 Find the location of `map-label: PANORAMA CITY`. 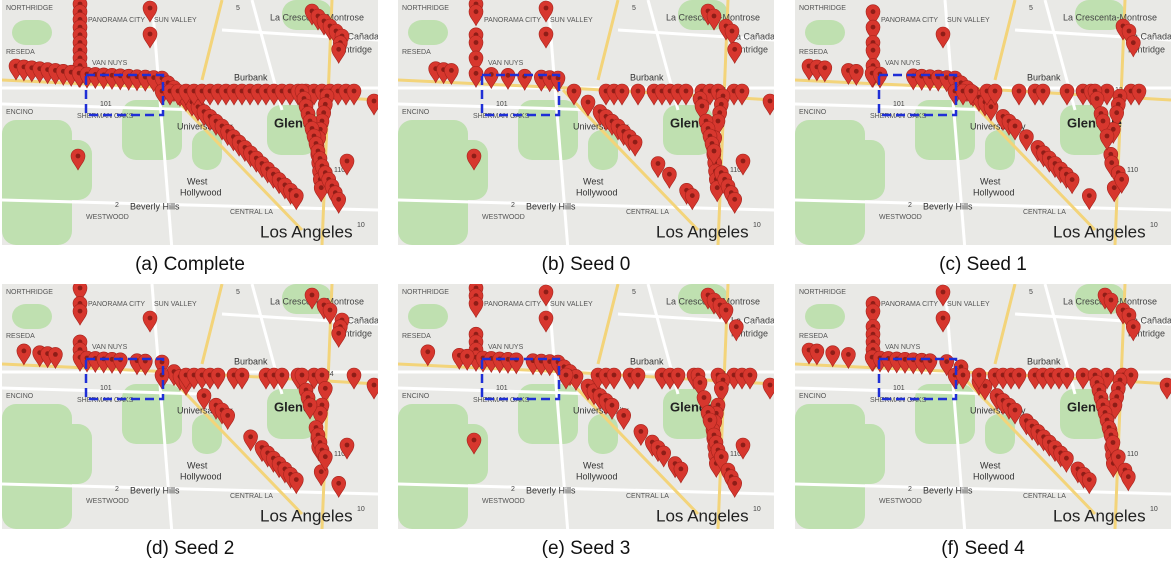

map-label: PANORAMA CITY is located at coordinates (116, 20).